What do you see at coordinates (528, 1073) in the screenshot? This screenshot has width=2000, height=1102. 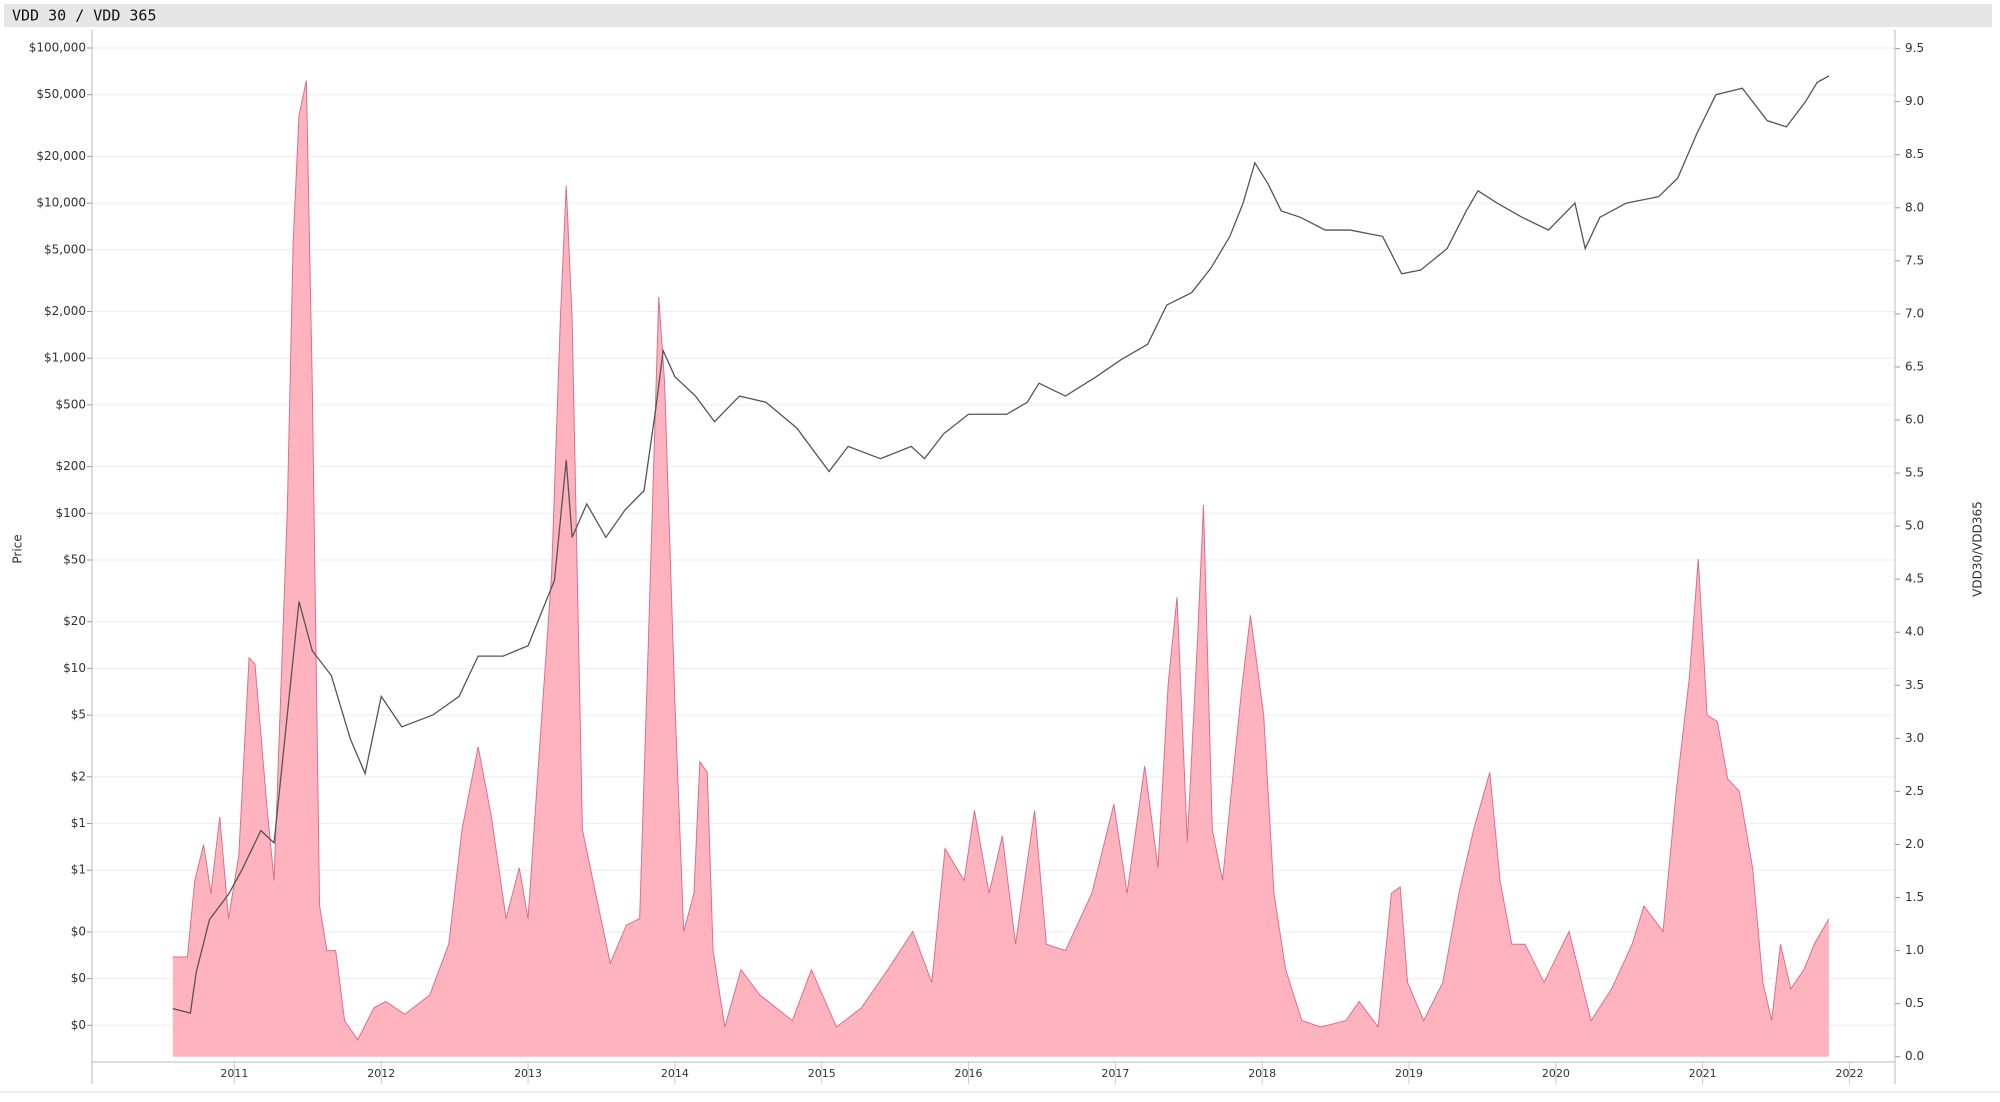 I see `x-tick-label: 2013` at bounding box center [528, 1073].